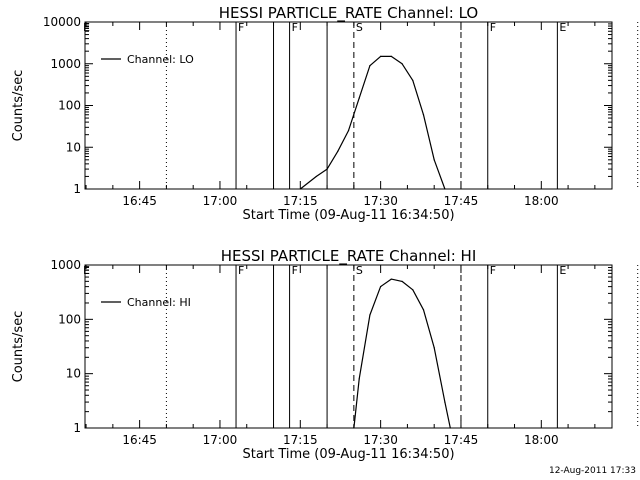  Describe the element at coordinates (160, 59) in the screenshot. I see `legend-label: Channel: LO` at that location.